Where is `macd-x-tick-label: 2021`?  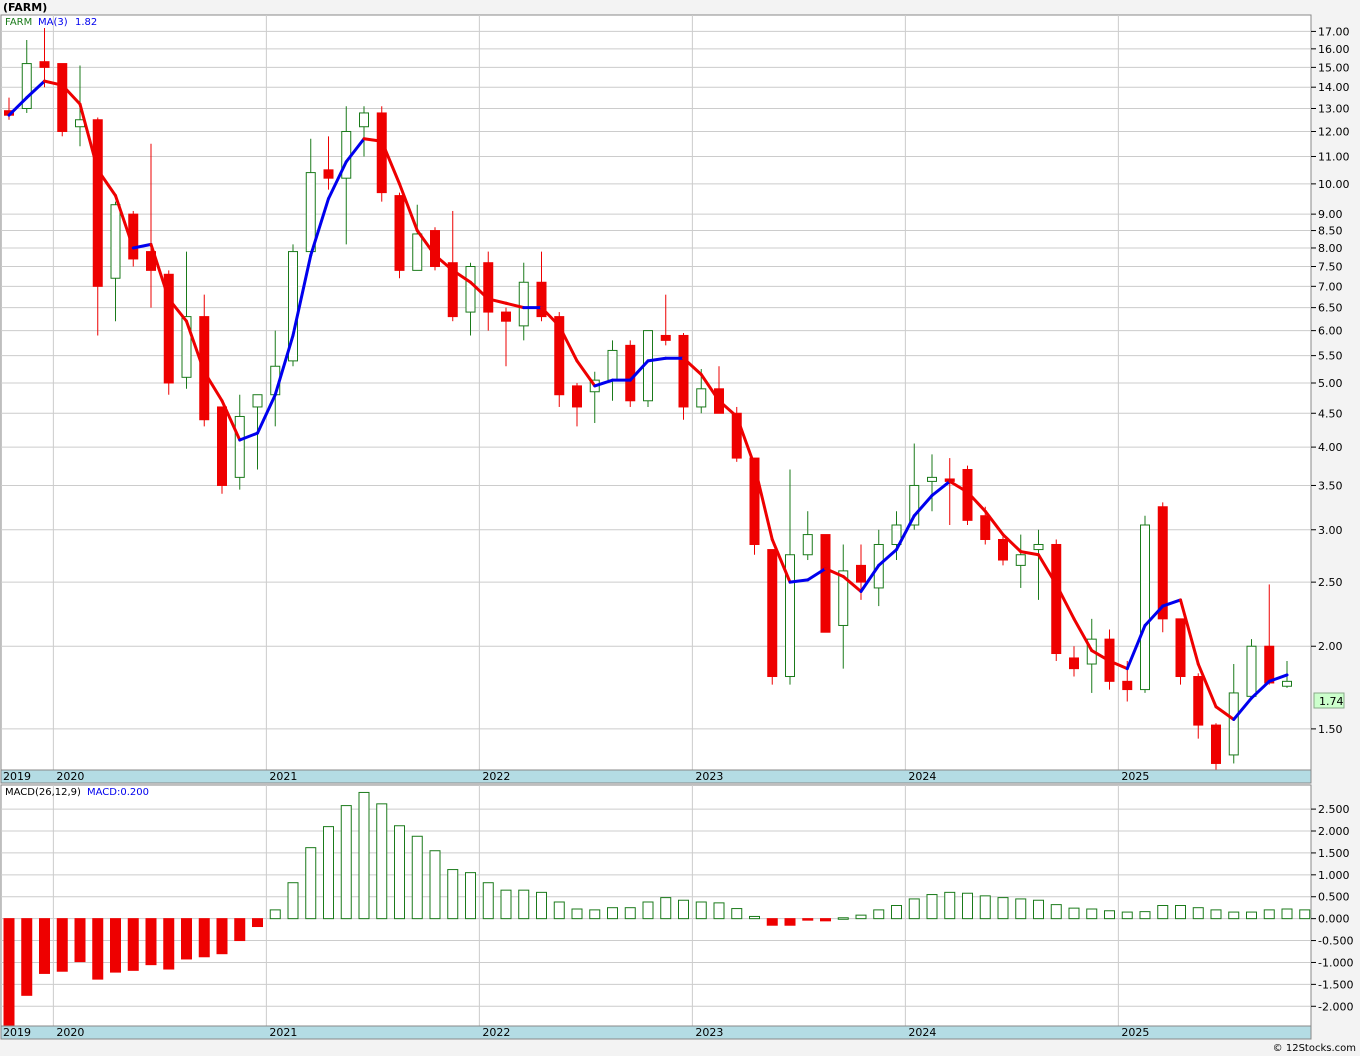
macd-x-tick-label: 2021 is located at coordinates (283, 1032).